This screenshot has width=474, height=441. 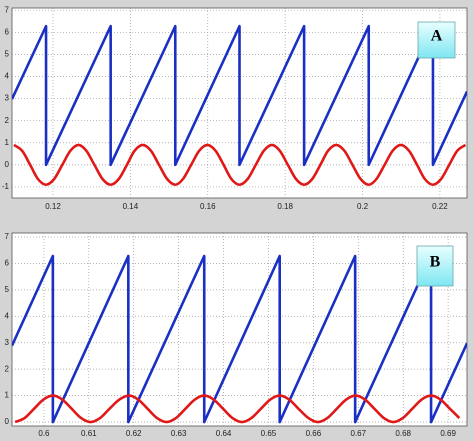 What do you see at coordinates (440, 206) in the screenshot?
I see `x-tick-label: 0.22` at bounding box center [440, 206].